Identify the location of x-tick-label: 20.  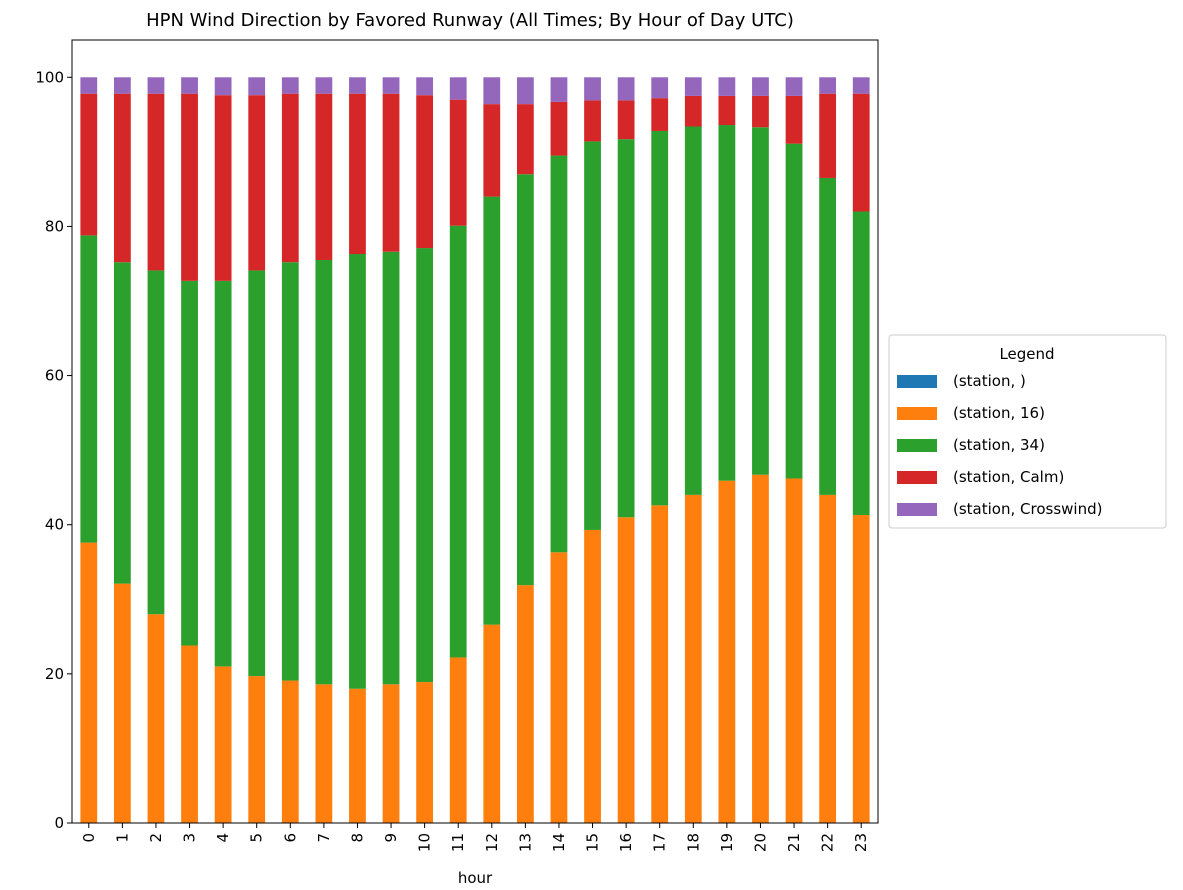
(760, 842).